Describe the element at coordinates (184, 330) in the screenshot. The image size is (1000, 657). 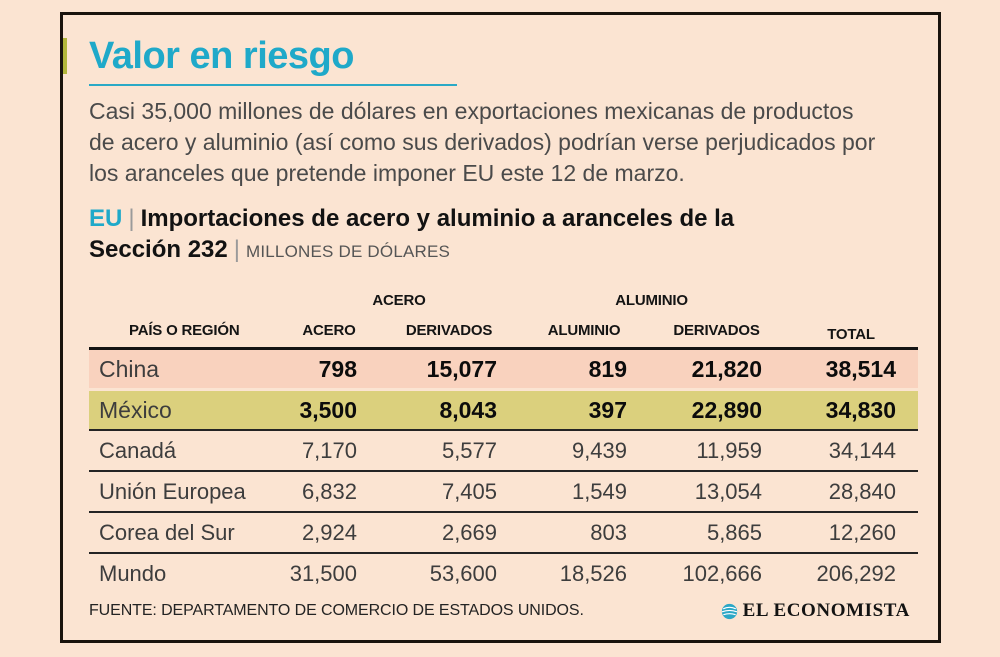
I see `column-header-country: PAÍS O REGIÓN` at that location.